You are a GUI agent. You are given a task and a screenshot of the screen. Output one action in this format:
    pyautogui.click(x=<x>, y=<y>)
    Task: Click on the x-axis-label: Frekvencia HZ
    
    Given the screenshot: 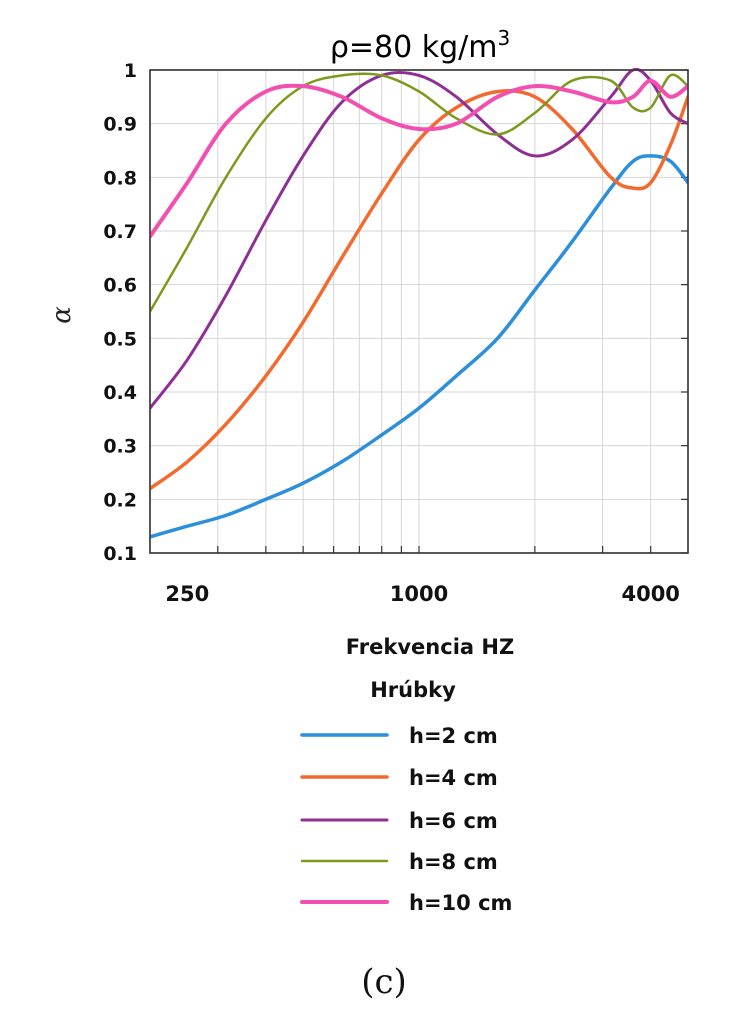 What is the action you would take?
    pyautogui.click(x=430, y=647)
    